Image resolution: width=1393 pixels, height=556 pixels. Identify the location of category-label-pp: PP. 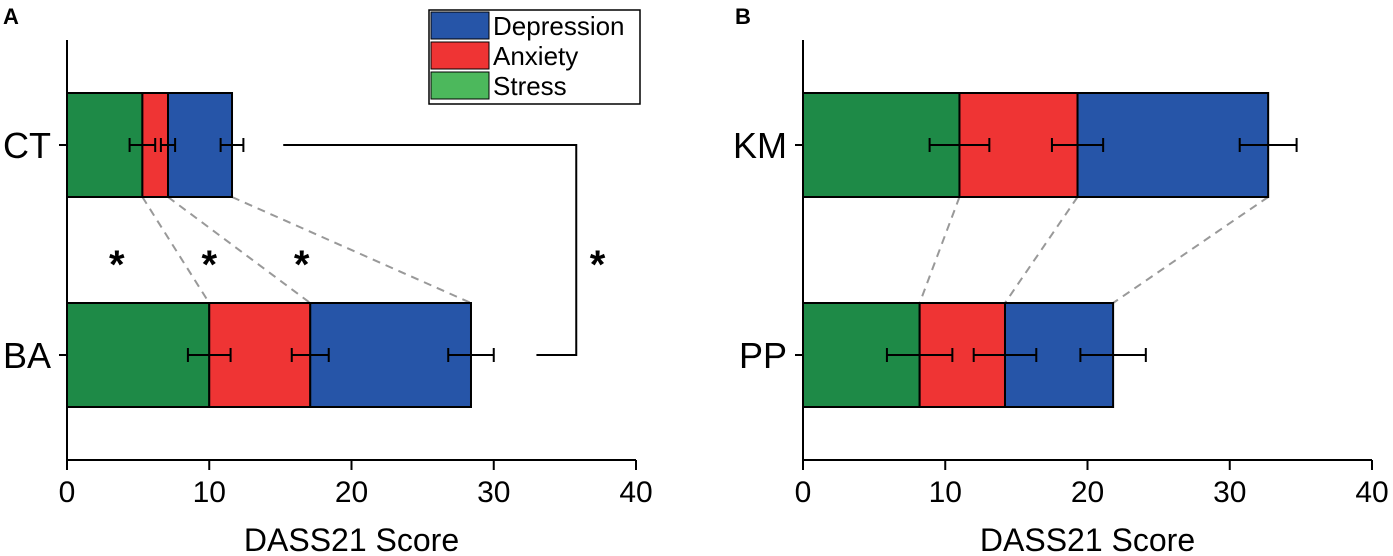
(763, 355).